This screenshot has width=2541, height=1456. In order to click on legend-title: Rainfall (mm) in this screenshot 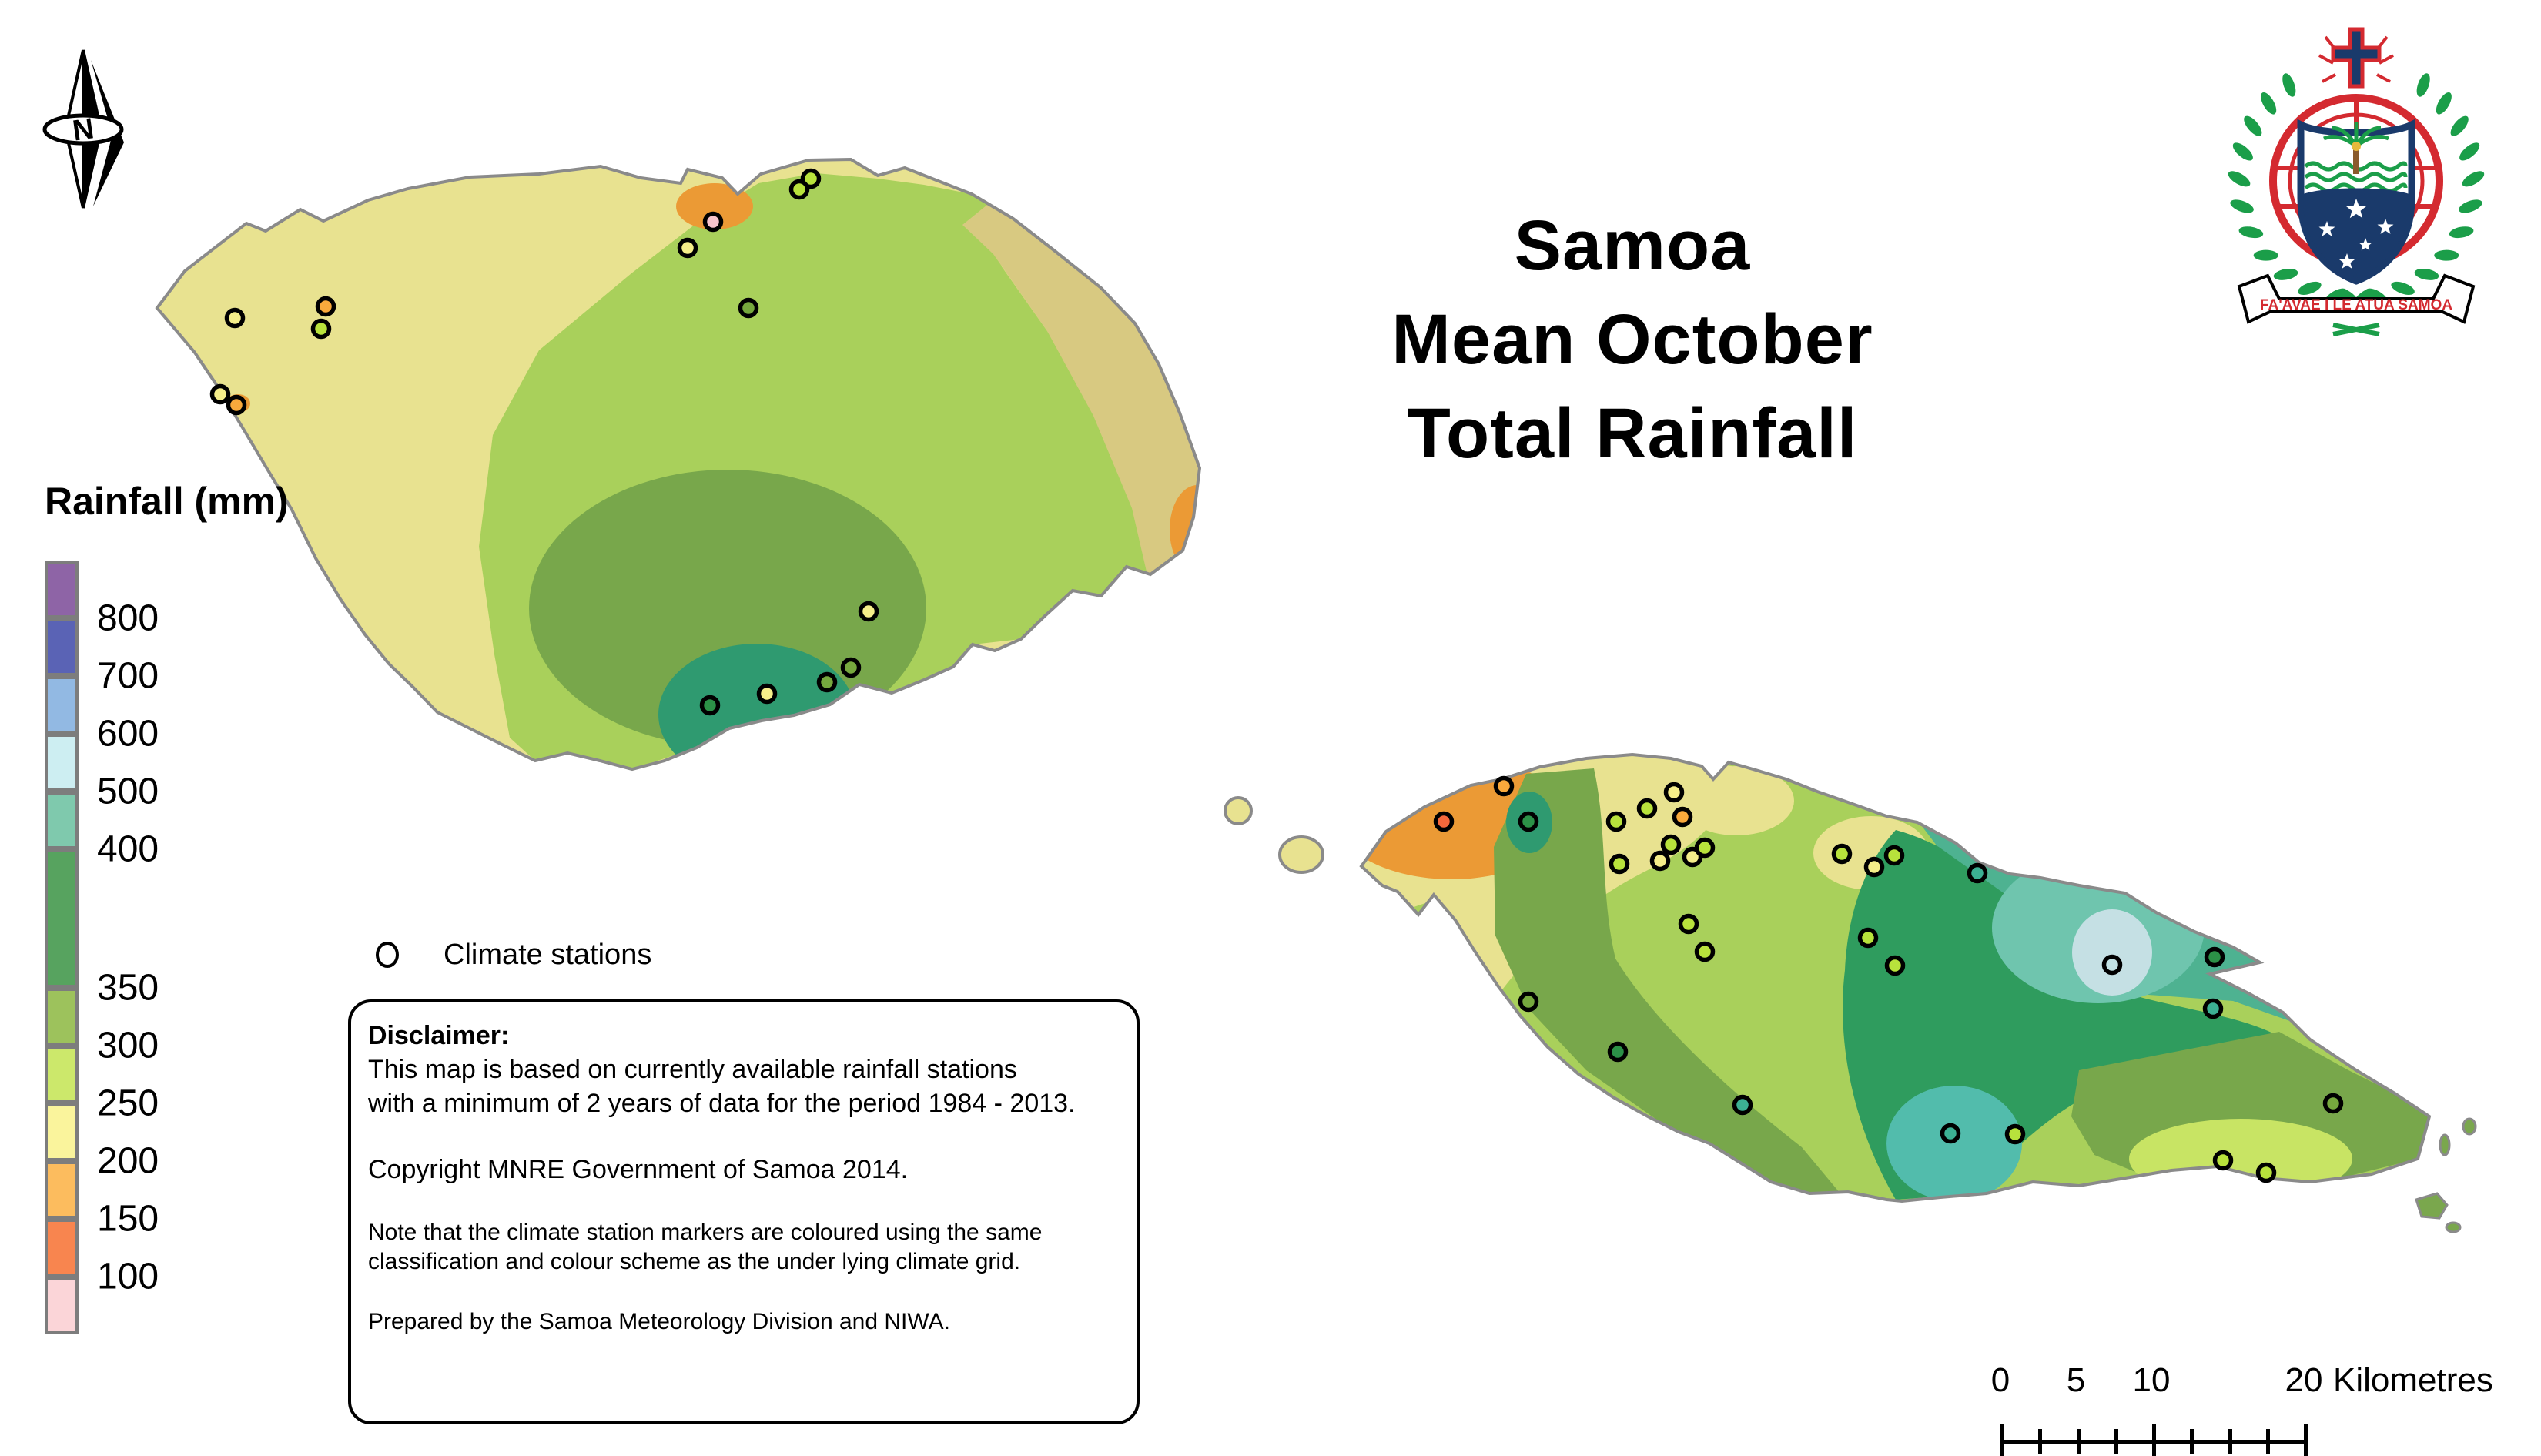, I will do `click(167, 501)`.